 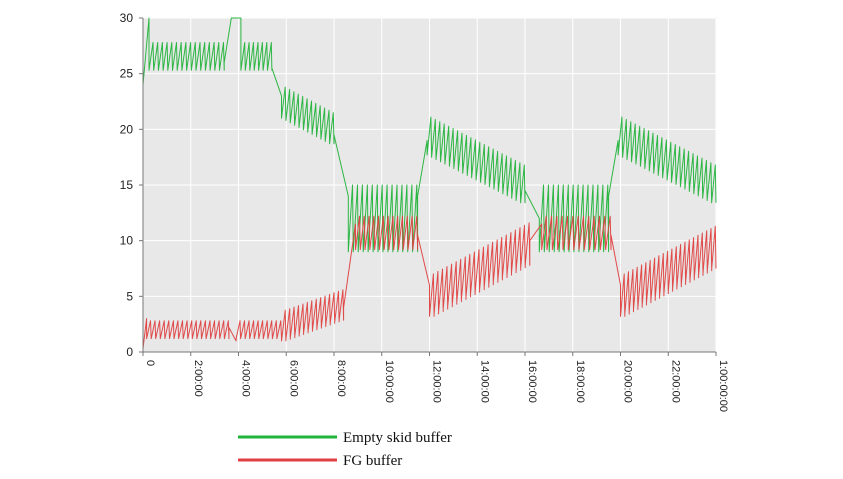 I want to click on x-tick-label: 10:00:00, so click(x=389, y=381).